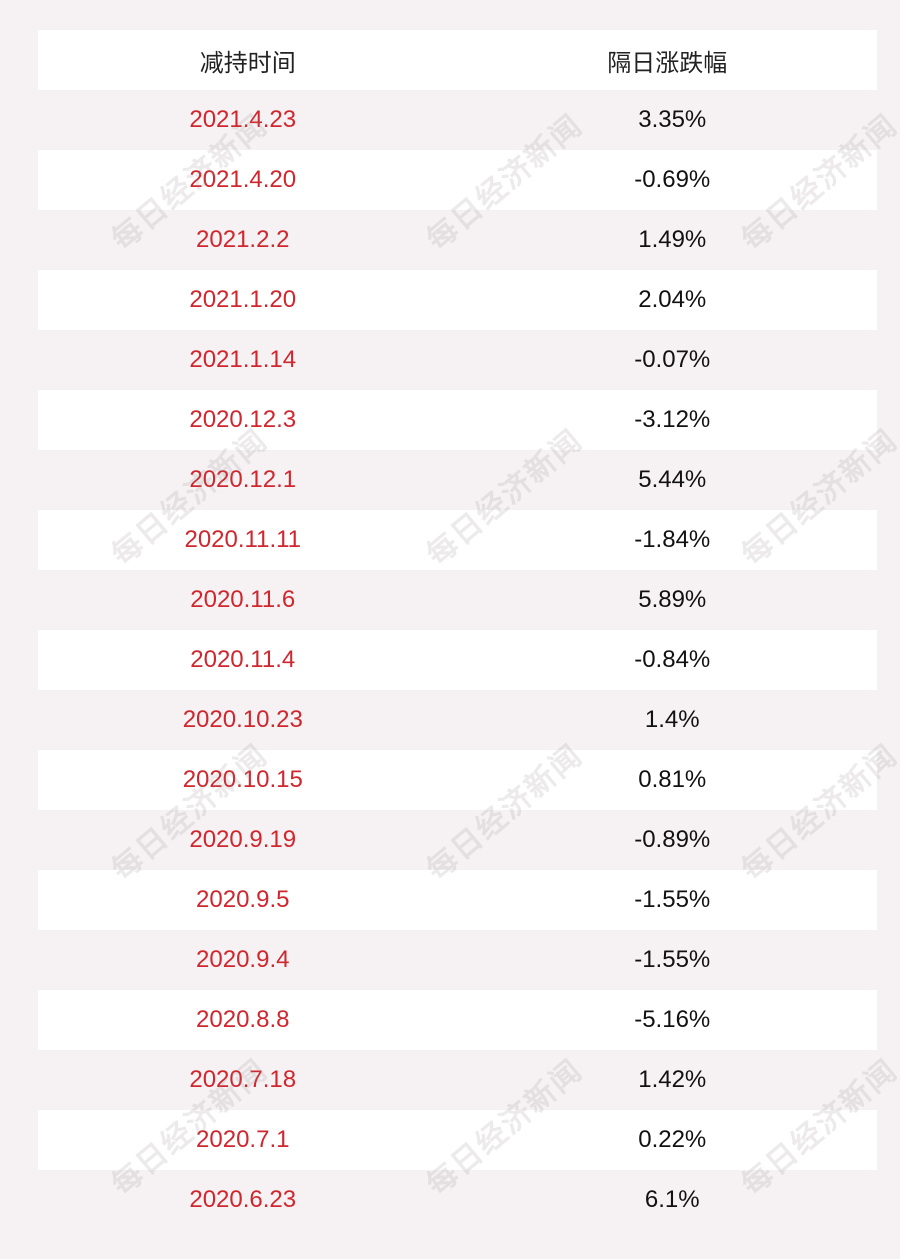  Describe the element at coordinates (243, 959) in the screenshot. I see `date-cell: 2020.9.4` at that location.